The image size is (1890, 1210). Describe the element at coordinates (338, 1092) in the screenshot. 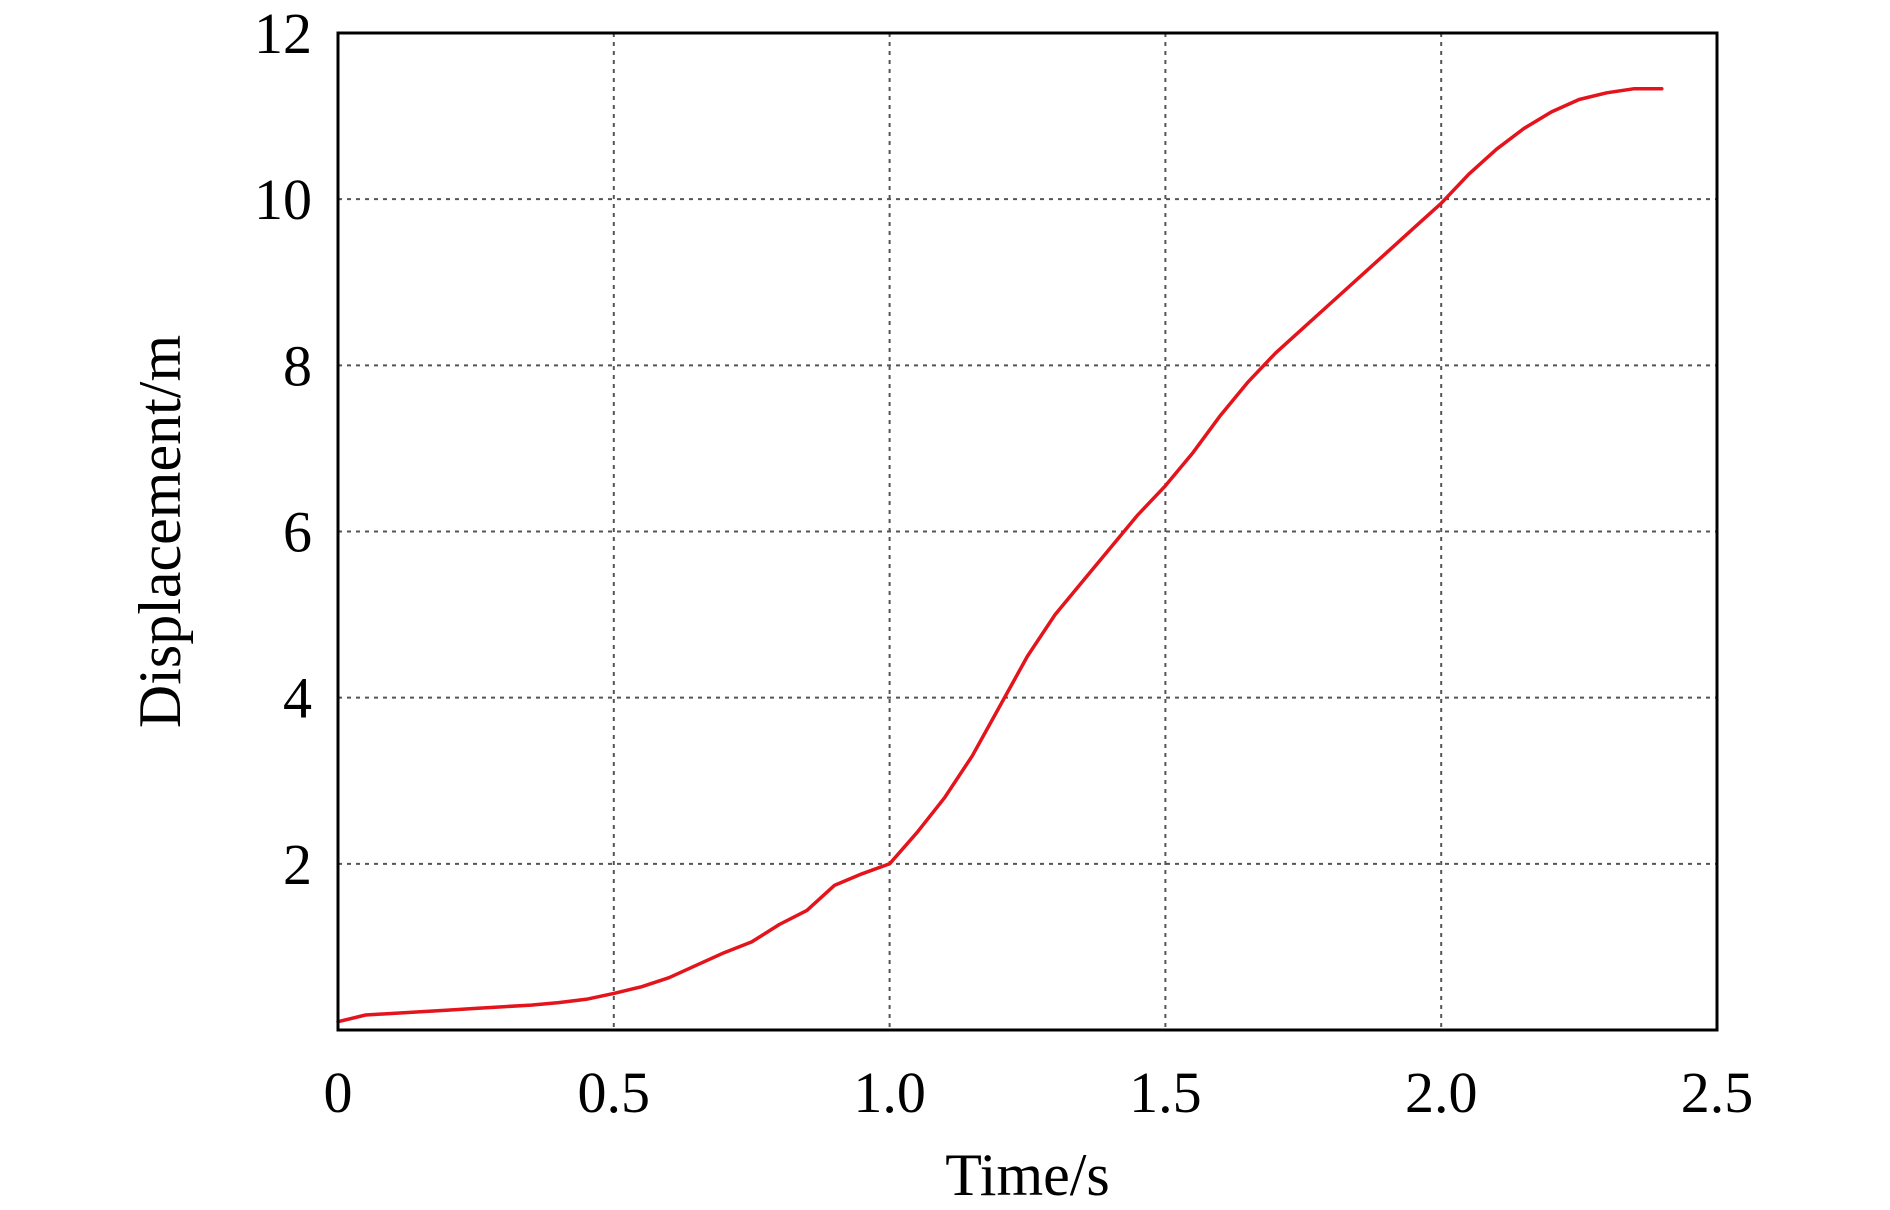

I see `x-tick-label: 0` at that location.